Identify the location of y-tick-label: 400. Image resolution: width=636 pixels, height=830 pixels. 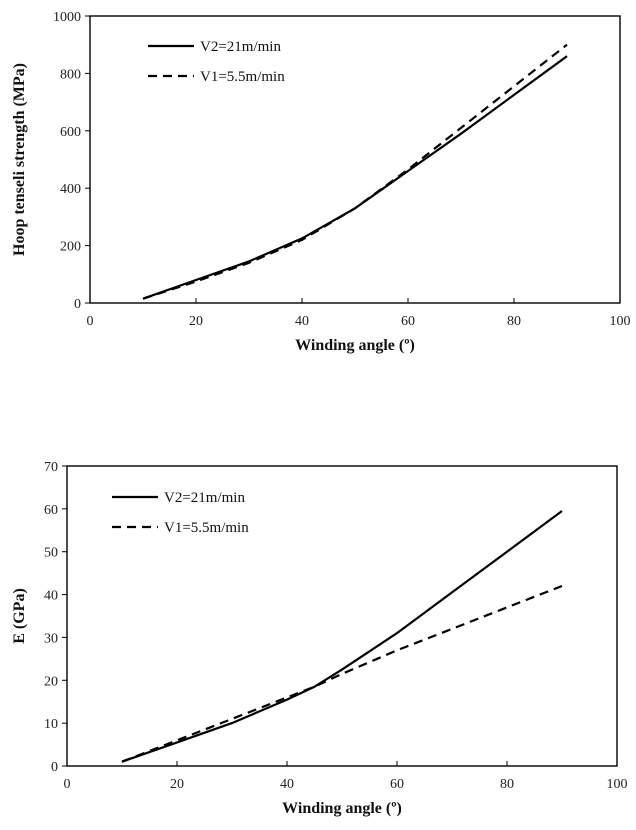
(70, 189).